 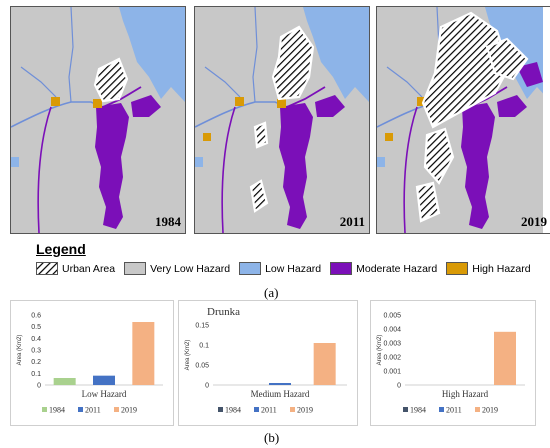 What do you see at coordinates (190, 268) in the screenshot?
I see `legend-label: Very Low Hazard` at bounding box center [190, 268].